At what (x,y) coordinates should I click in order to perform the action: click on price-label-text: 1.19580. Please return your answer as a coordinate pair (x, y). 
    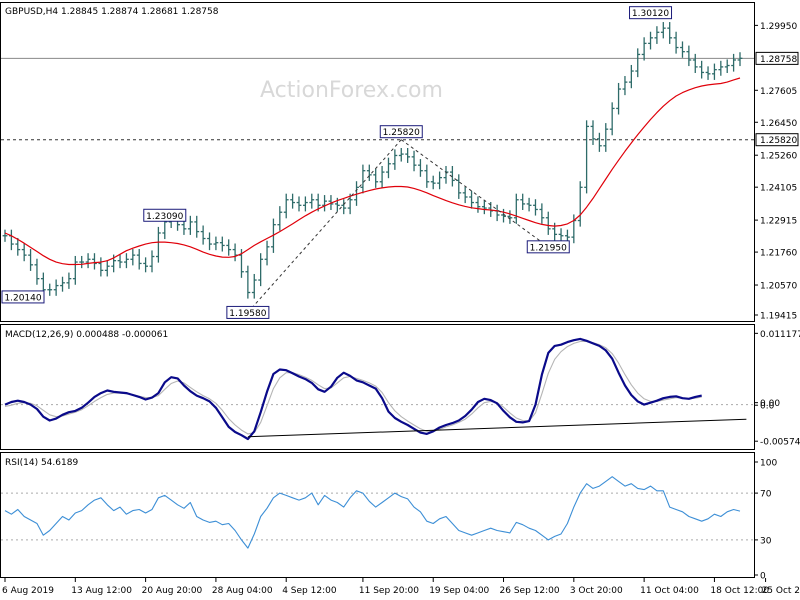
    Looking at the image, I should click on (247, 314).